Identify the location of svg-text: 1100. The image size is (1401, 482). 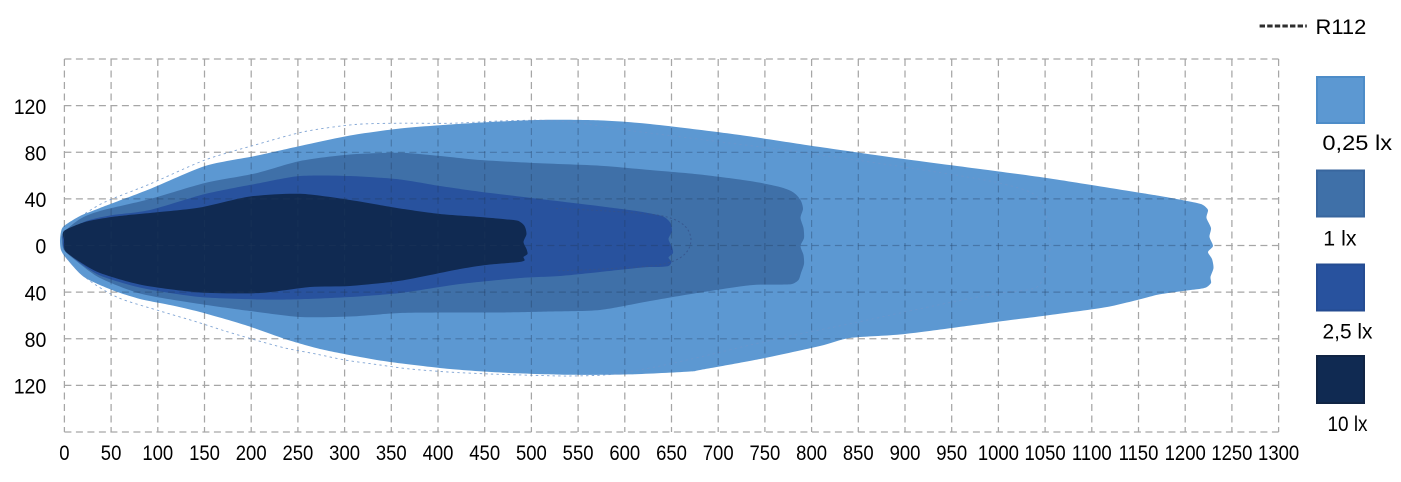
(1092, 454).